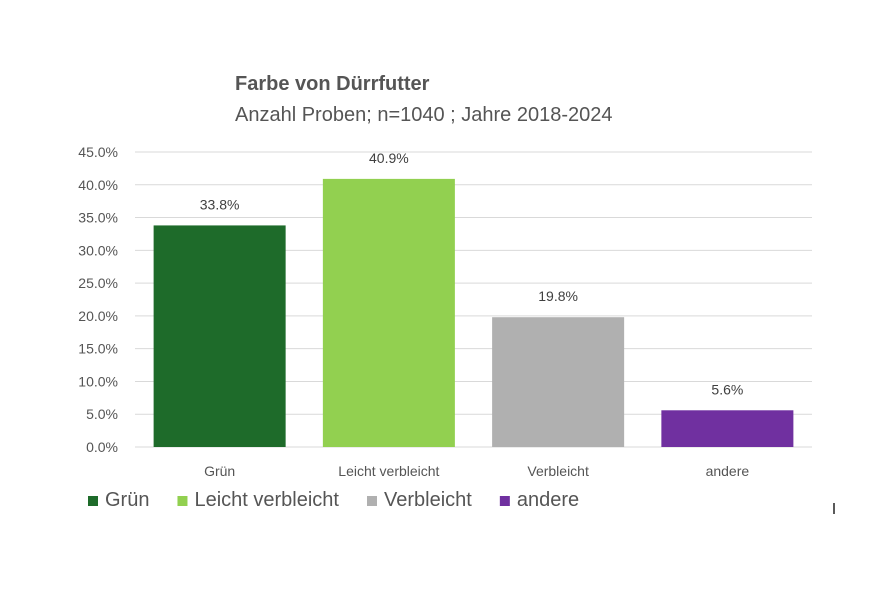  I want to click on legend-label: andere, so click(548, 500).